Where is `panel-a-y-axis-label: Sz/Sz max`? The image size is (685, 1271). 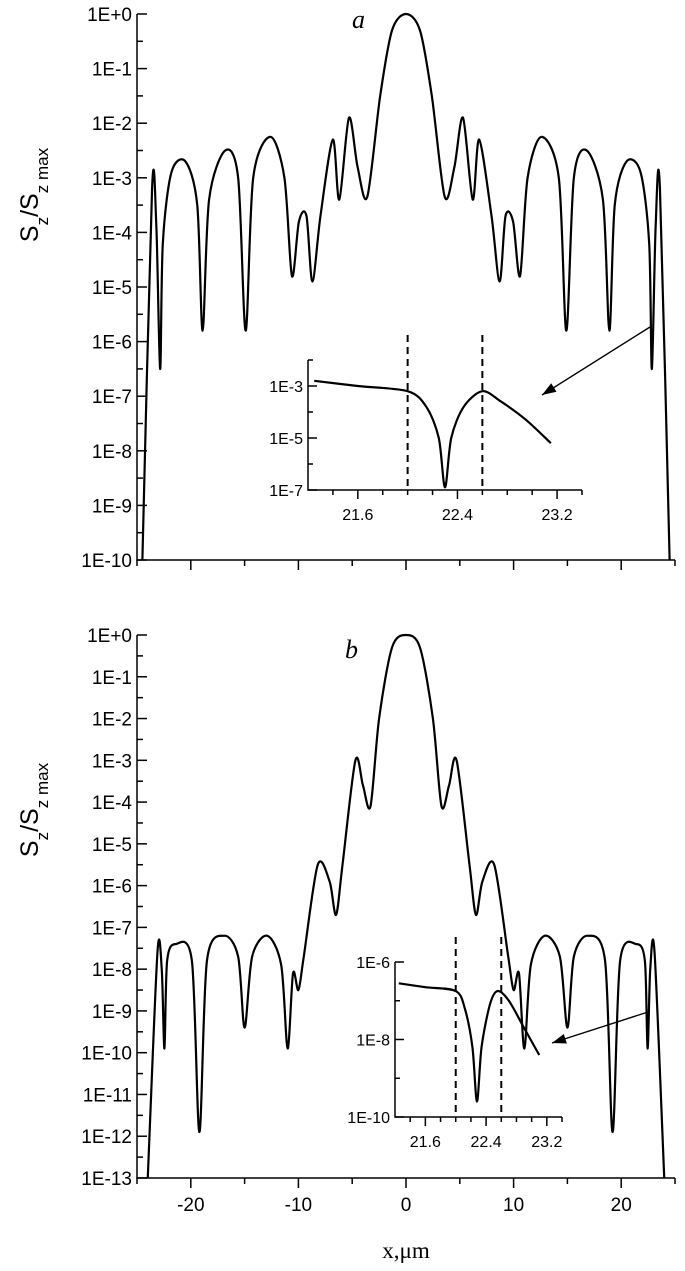
panel-a-y-axis-label: Sz/Sz max is located at coordinates (34, 194).